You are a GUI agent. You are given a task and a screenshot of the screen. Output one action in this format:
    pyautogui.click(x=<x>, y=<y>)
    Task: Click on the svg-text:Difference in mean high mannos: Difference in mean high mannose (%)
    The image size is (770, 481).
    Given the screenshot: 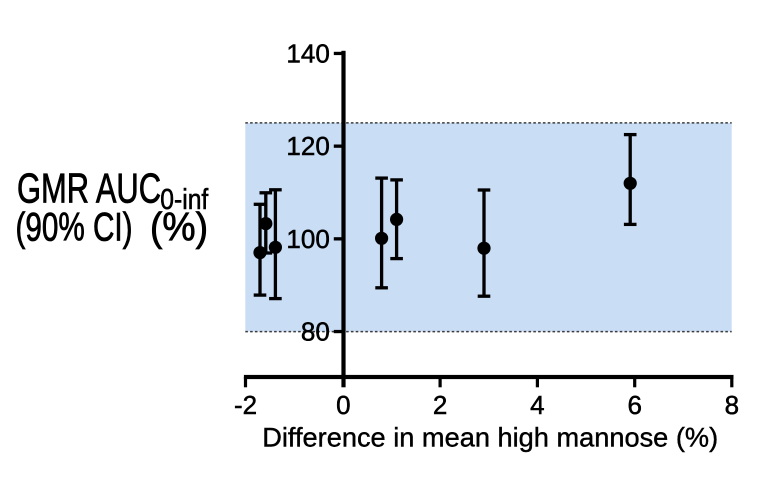 What is the action you would take?
    pyautogui.click(x=490, y=437)
    